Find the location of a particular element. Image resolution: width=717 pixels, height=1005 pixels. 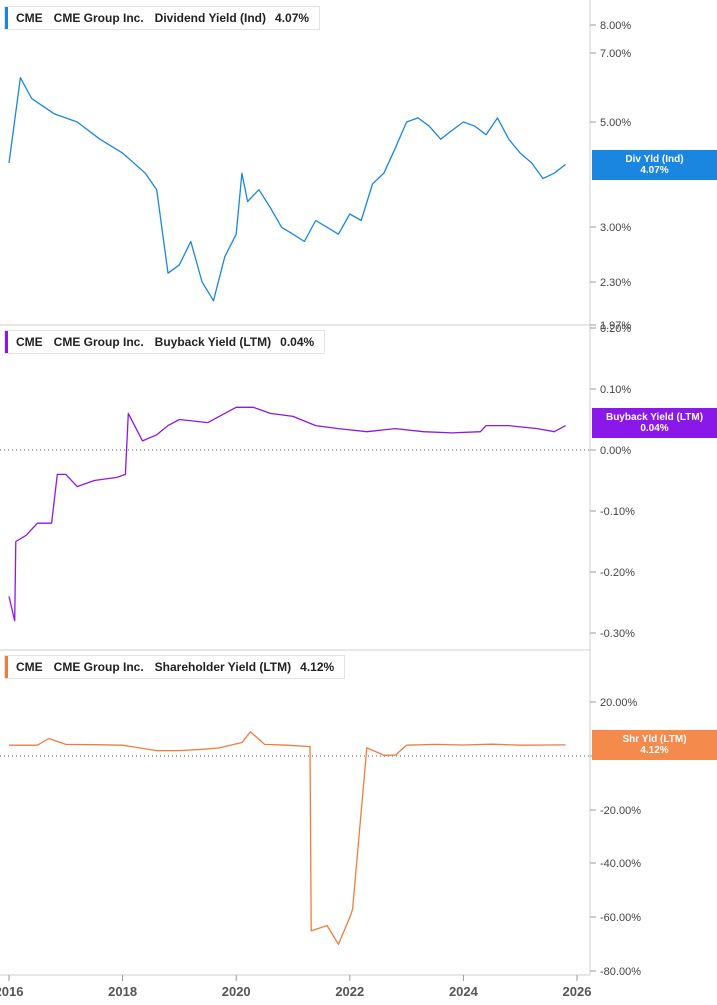

legend-metric: Shareholder Yield (LTM) is located at coordinates (223, 667).